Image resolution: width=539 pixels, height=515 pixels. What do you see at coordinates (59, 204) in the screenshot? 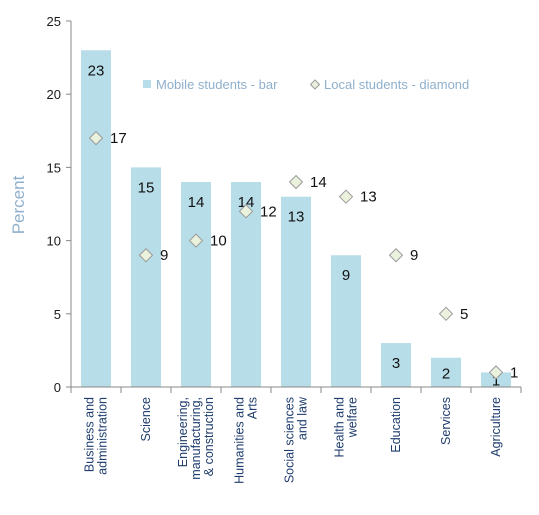
I see `y-axis: 0 5 10 15 20 25` at bounding box center [59, 204].